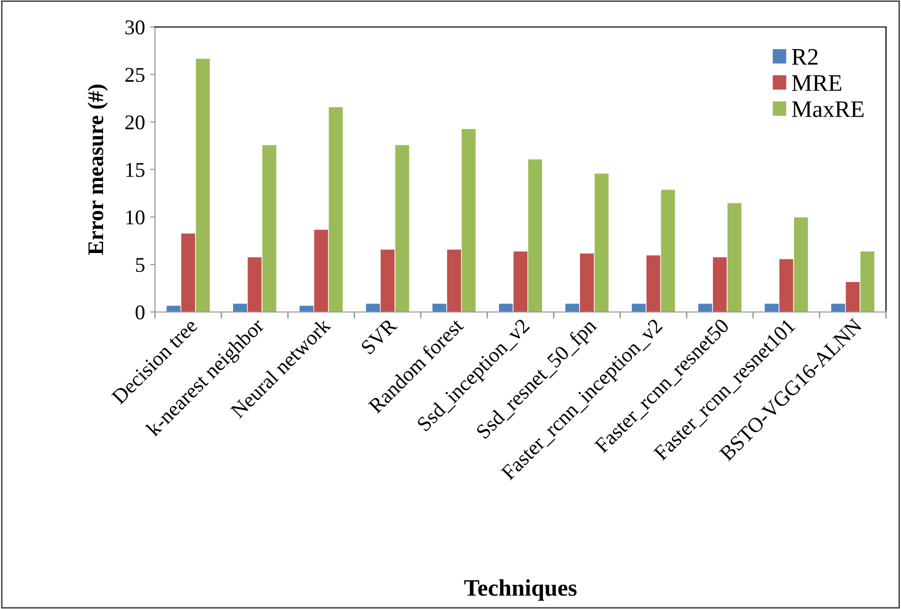 This screenshot has width=901, height=609. Describe the element at coordinates (134, 122) in the screenshot. I see `y-tick-label: 20` at that location.